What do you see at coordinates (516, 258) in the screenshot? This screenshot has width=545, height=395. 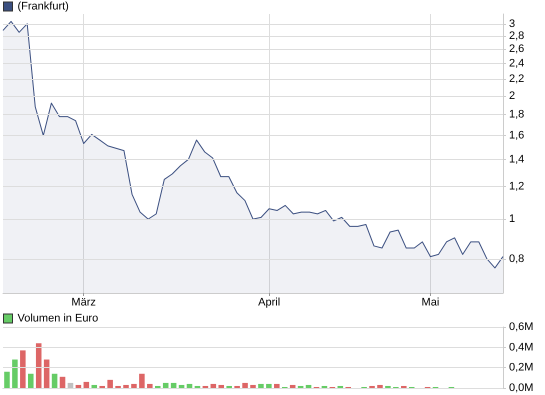 I see `y-tick-label: 0,8` at bounding box center [516, 258].